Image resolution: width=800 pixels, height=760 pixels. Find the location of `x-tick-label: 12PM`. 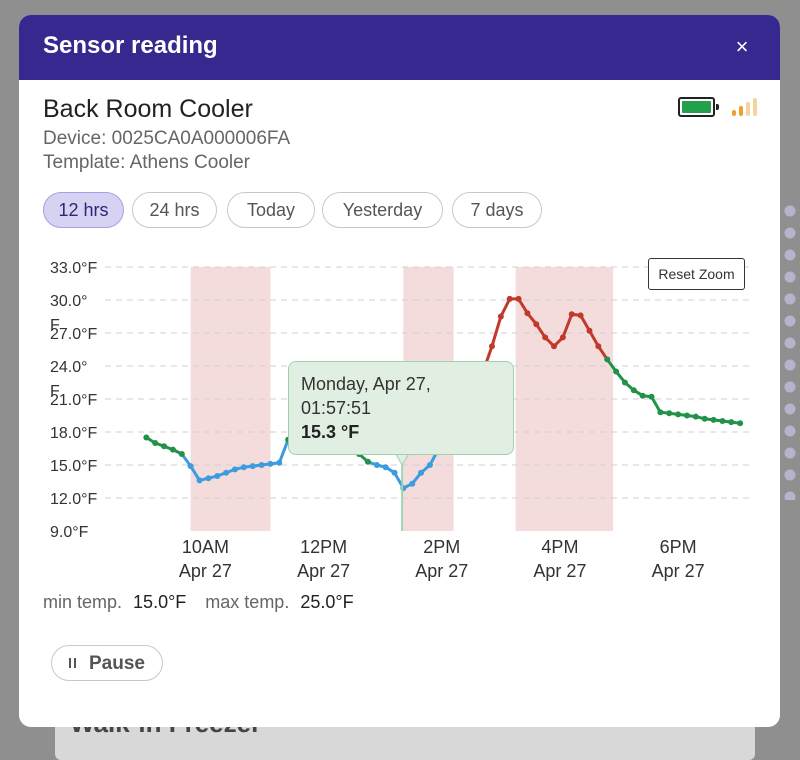

x-tick-label: 12PM is located at coordinates (323, 547).